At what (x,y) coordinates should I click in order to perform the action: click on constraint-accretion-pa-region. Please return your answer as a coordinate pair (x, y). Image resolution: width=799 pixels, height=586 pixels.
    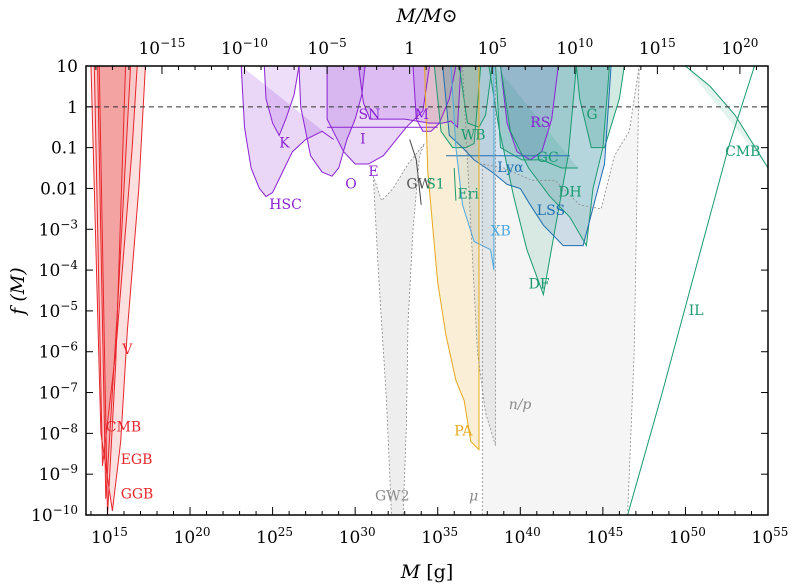
    Looking at the image, I should click on (451, 258).